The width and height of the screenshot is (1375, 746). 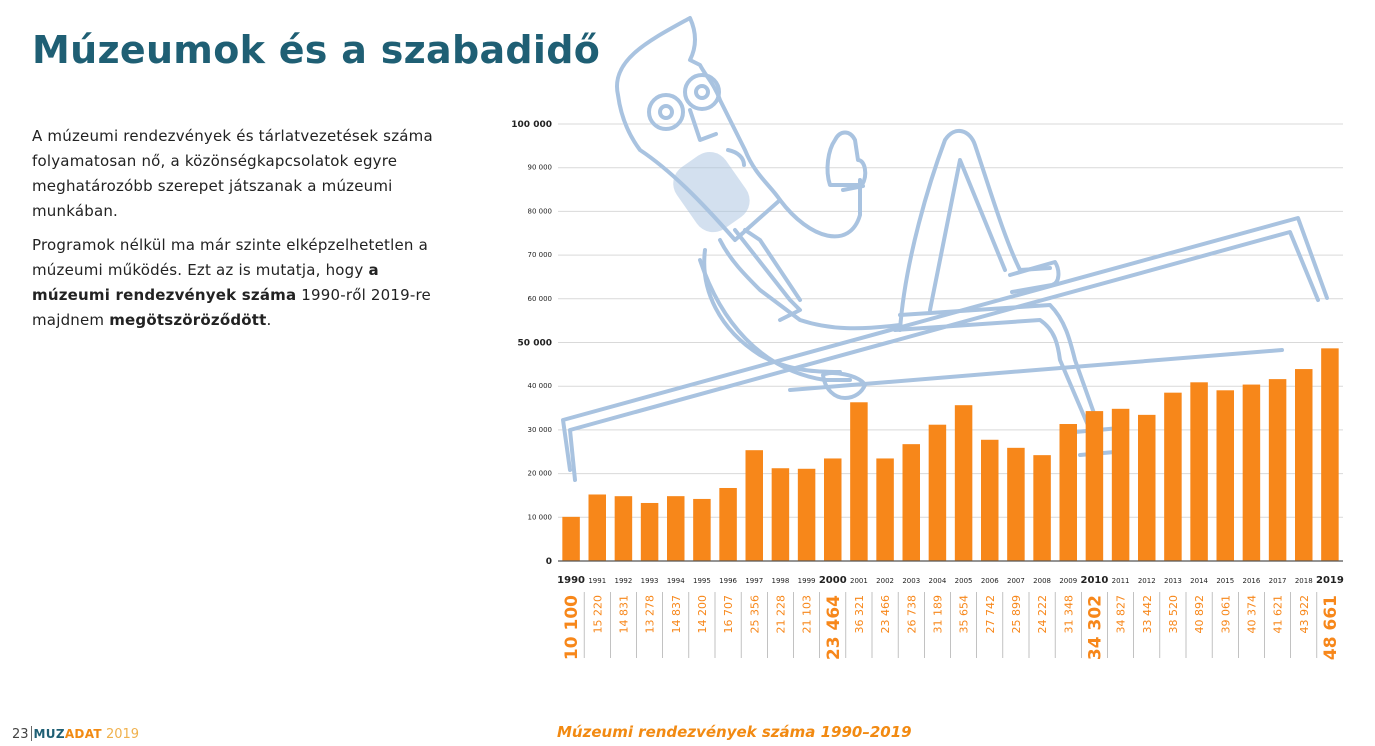 What do you see at coordinates (780, 514) in the screenshot?
I see `bar-1998` at bounding box center [780, 514].